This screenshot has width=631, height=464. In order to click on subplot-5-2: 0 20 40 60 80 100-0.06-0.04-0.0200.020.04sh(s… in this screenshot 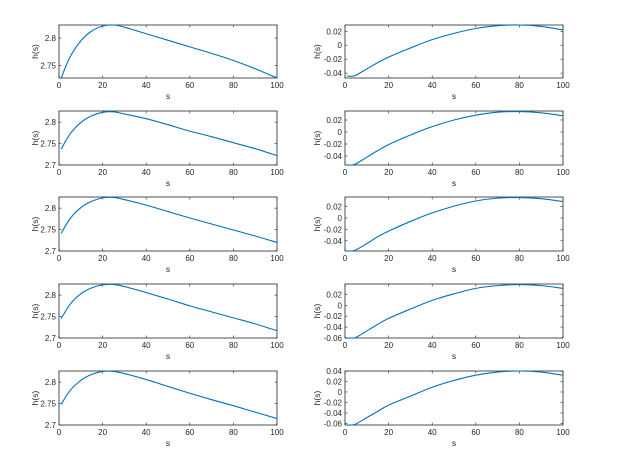, I will do `click(441, 407)`.